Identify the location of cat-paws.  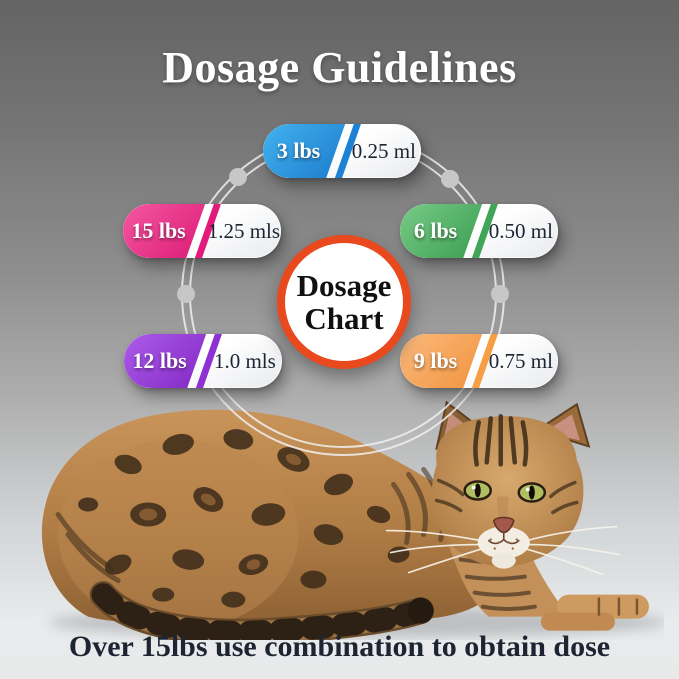
(594, 612).